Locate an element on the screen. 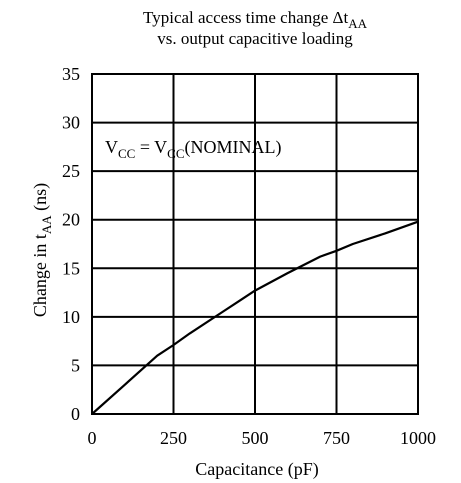 Image resolution: width=461 pixels, height=483 pixels. x-tick-label: 0 is located at coordinates (92, 438).